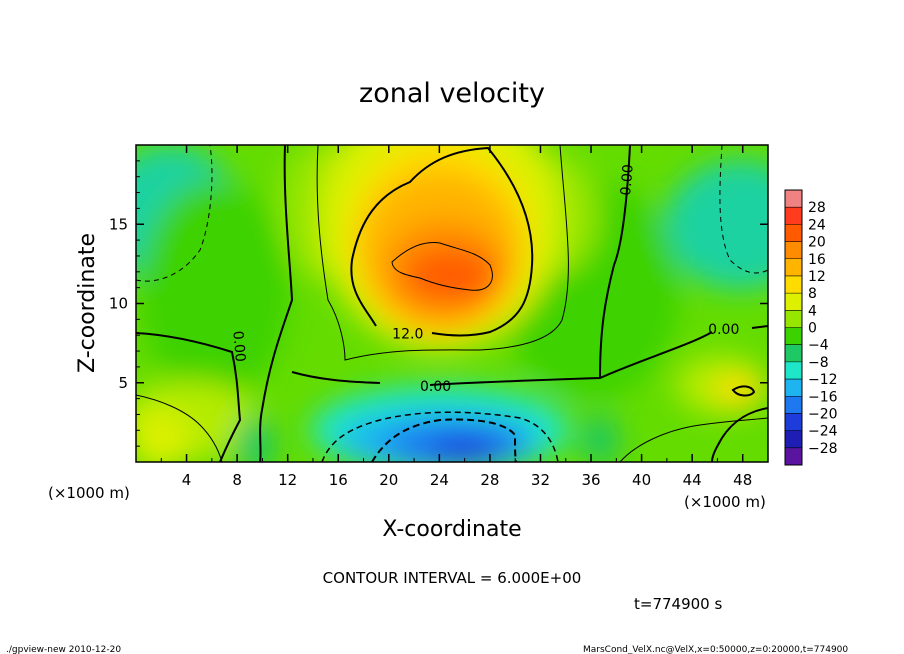 The height and width of the screenshot is (654, 904). What do you see at coordinates (502, 358) in the screenshot?
I see `contour-zero-center` at bounding box center [502, 358].